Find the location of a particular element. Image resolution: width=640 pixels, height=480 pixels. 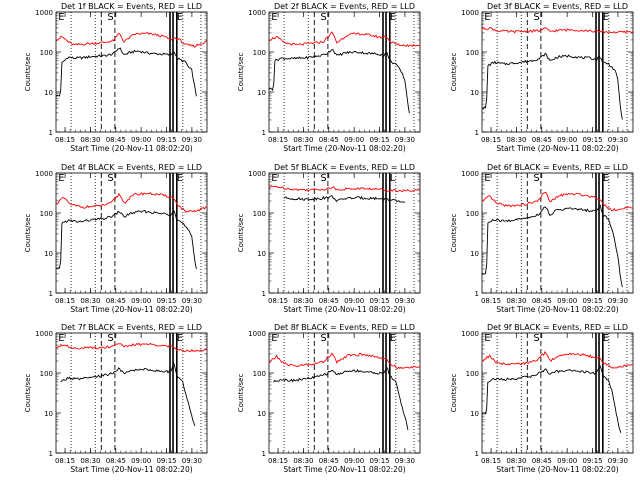

panel-title: Det 9f BLACK = Events, RED = LLD is located at coordinates (557, 327).